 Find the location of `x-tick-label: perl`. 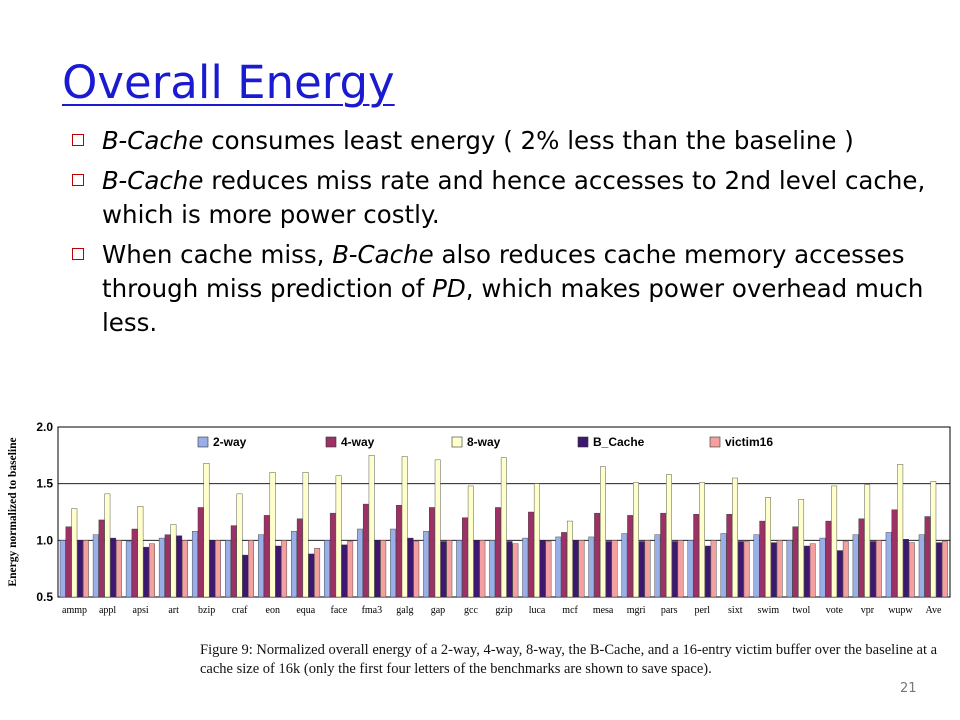

x-tick-label: perl is located at coordinates (702, 610).